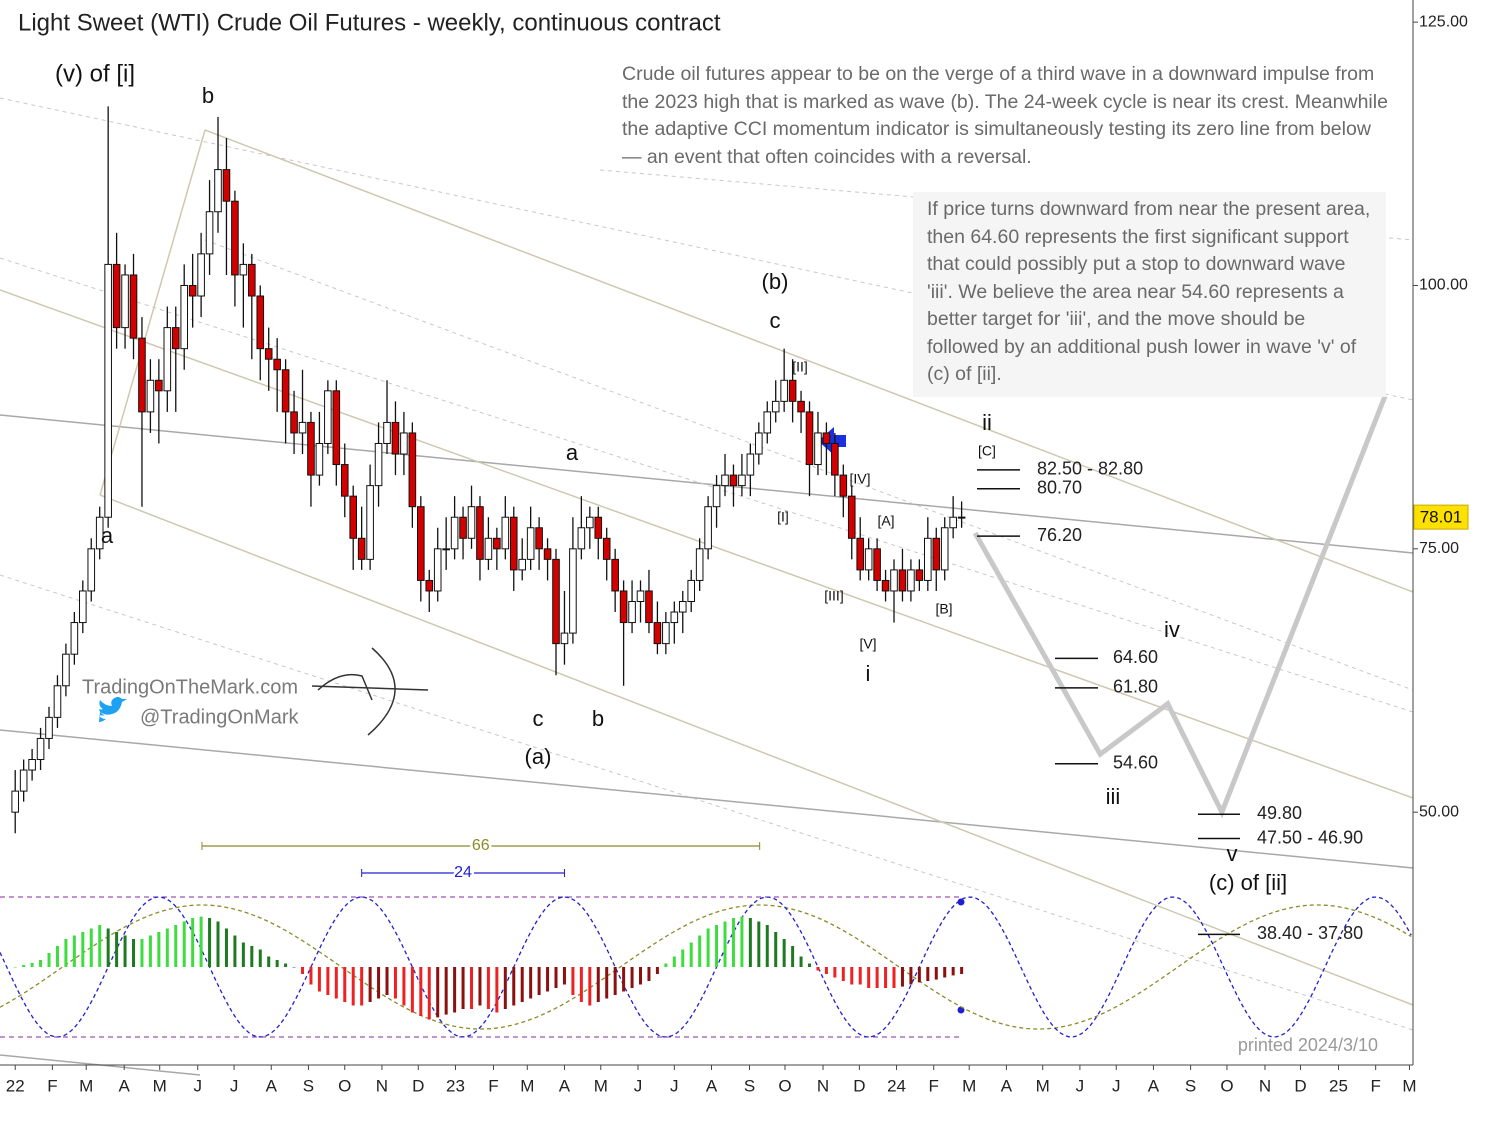  What do you see at coordinates (1310, 933) in the screenshot?
I see `level-label: 38.40 - 37.80` at bounding box center [1310, 933].